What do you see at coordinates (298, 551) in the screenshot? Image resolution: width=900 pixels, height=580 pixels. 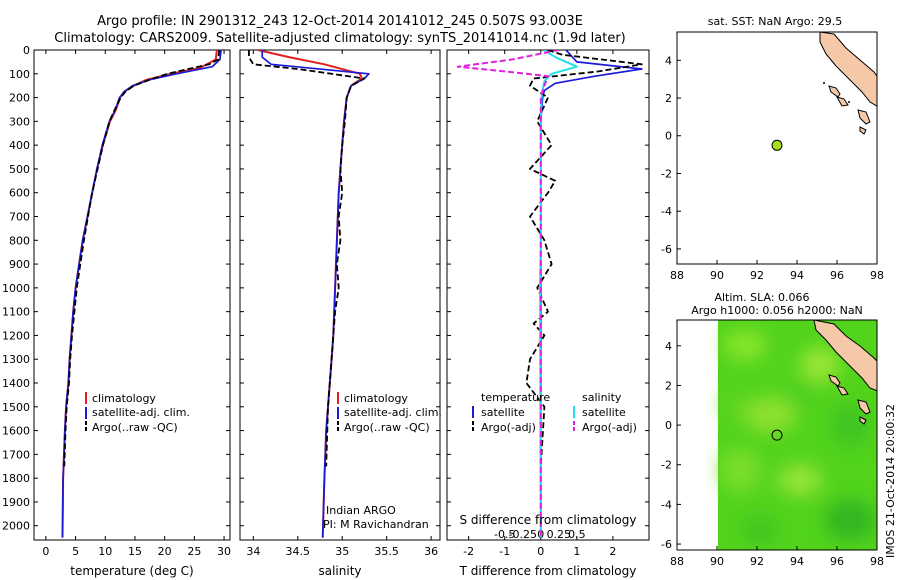 I see `x-tick-label: 34.5` at bounding box center [298, 551].